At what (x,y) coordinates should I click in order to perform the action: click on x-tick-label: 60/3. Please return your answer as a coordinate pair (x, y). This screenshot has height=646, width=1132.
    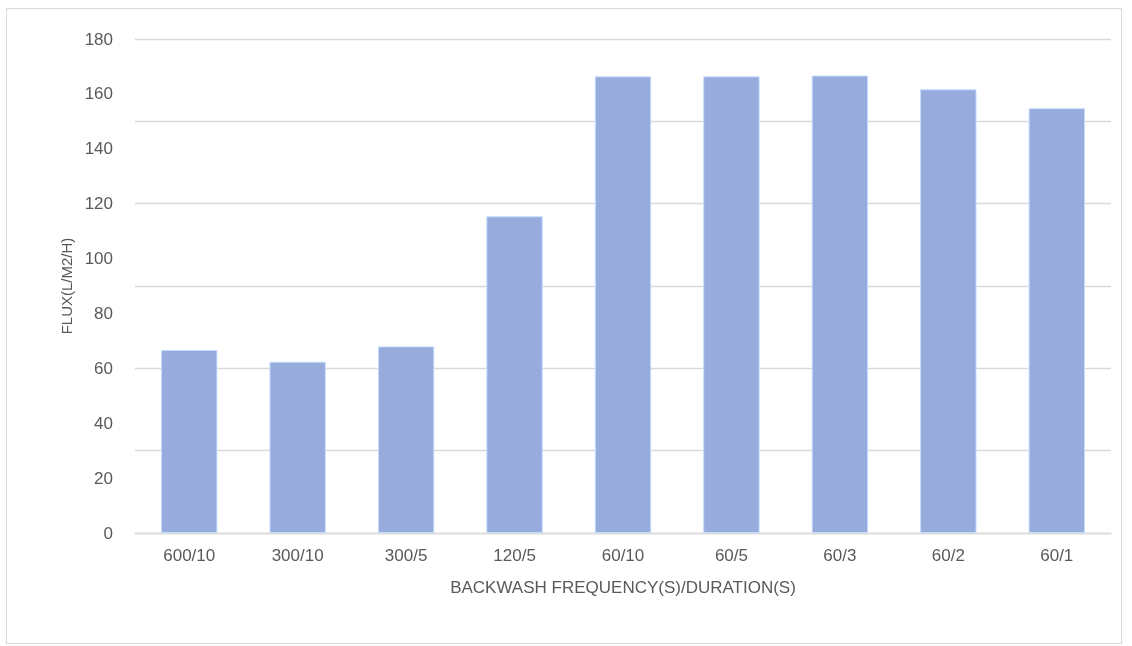
    Looking at the image, I should click on (840, 555).